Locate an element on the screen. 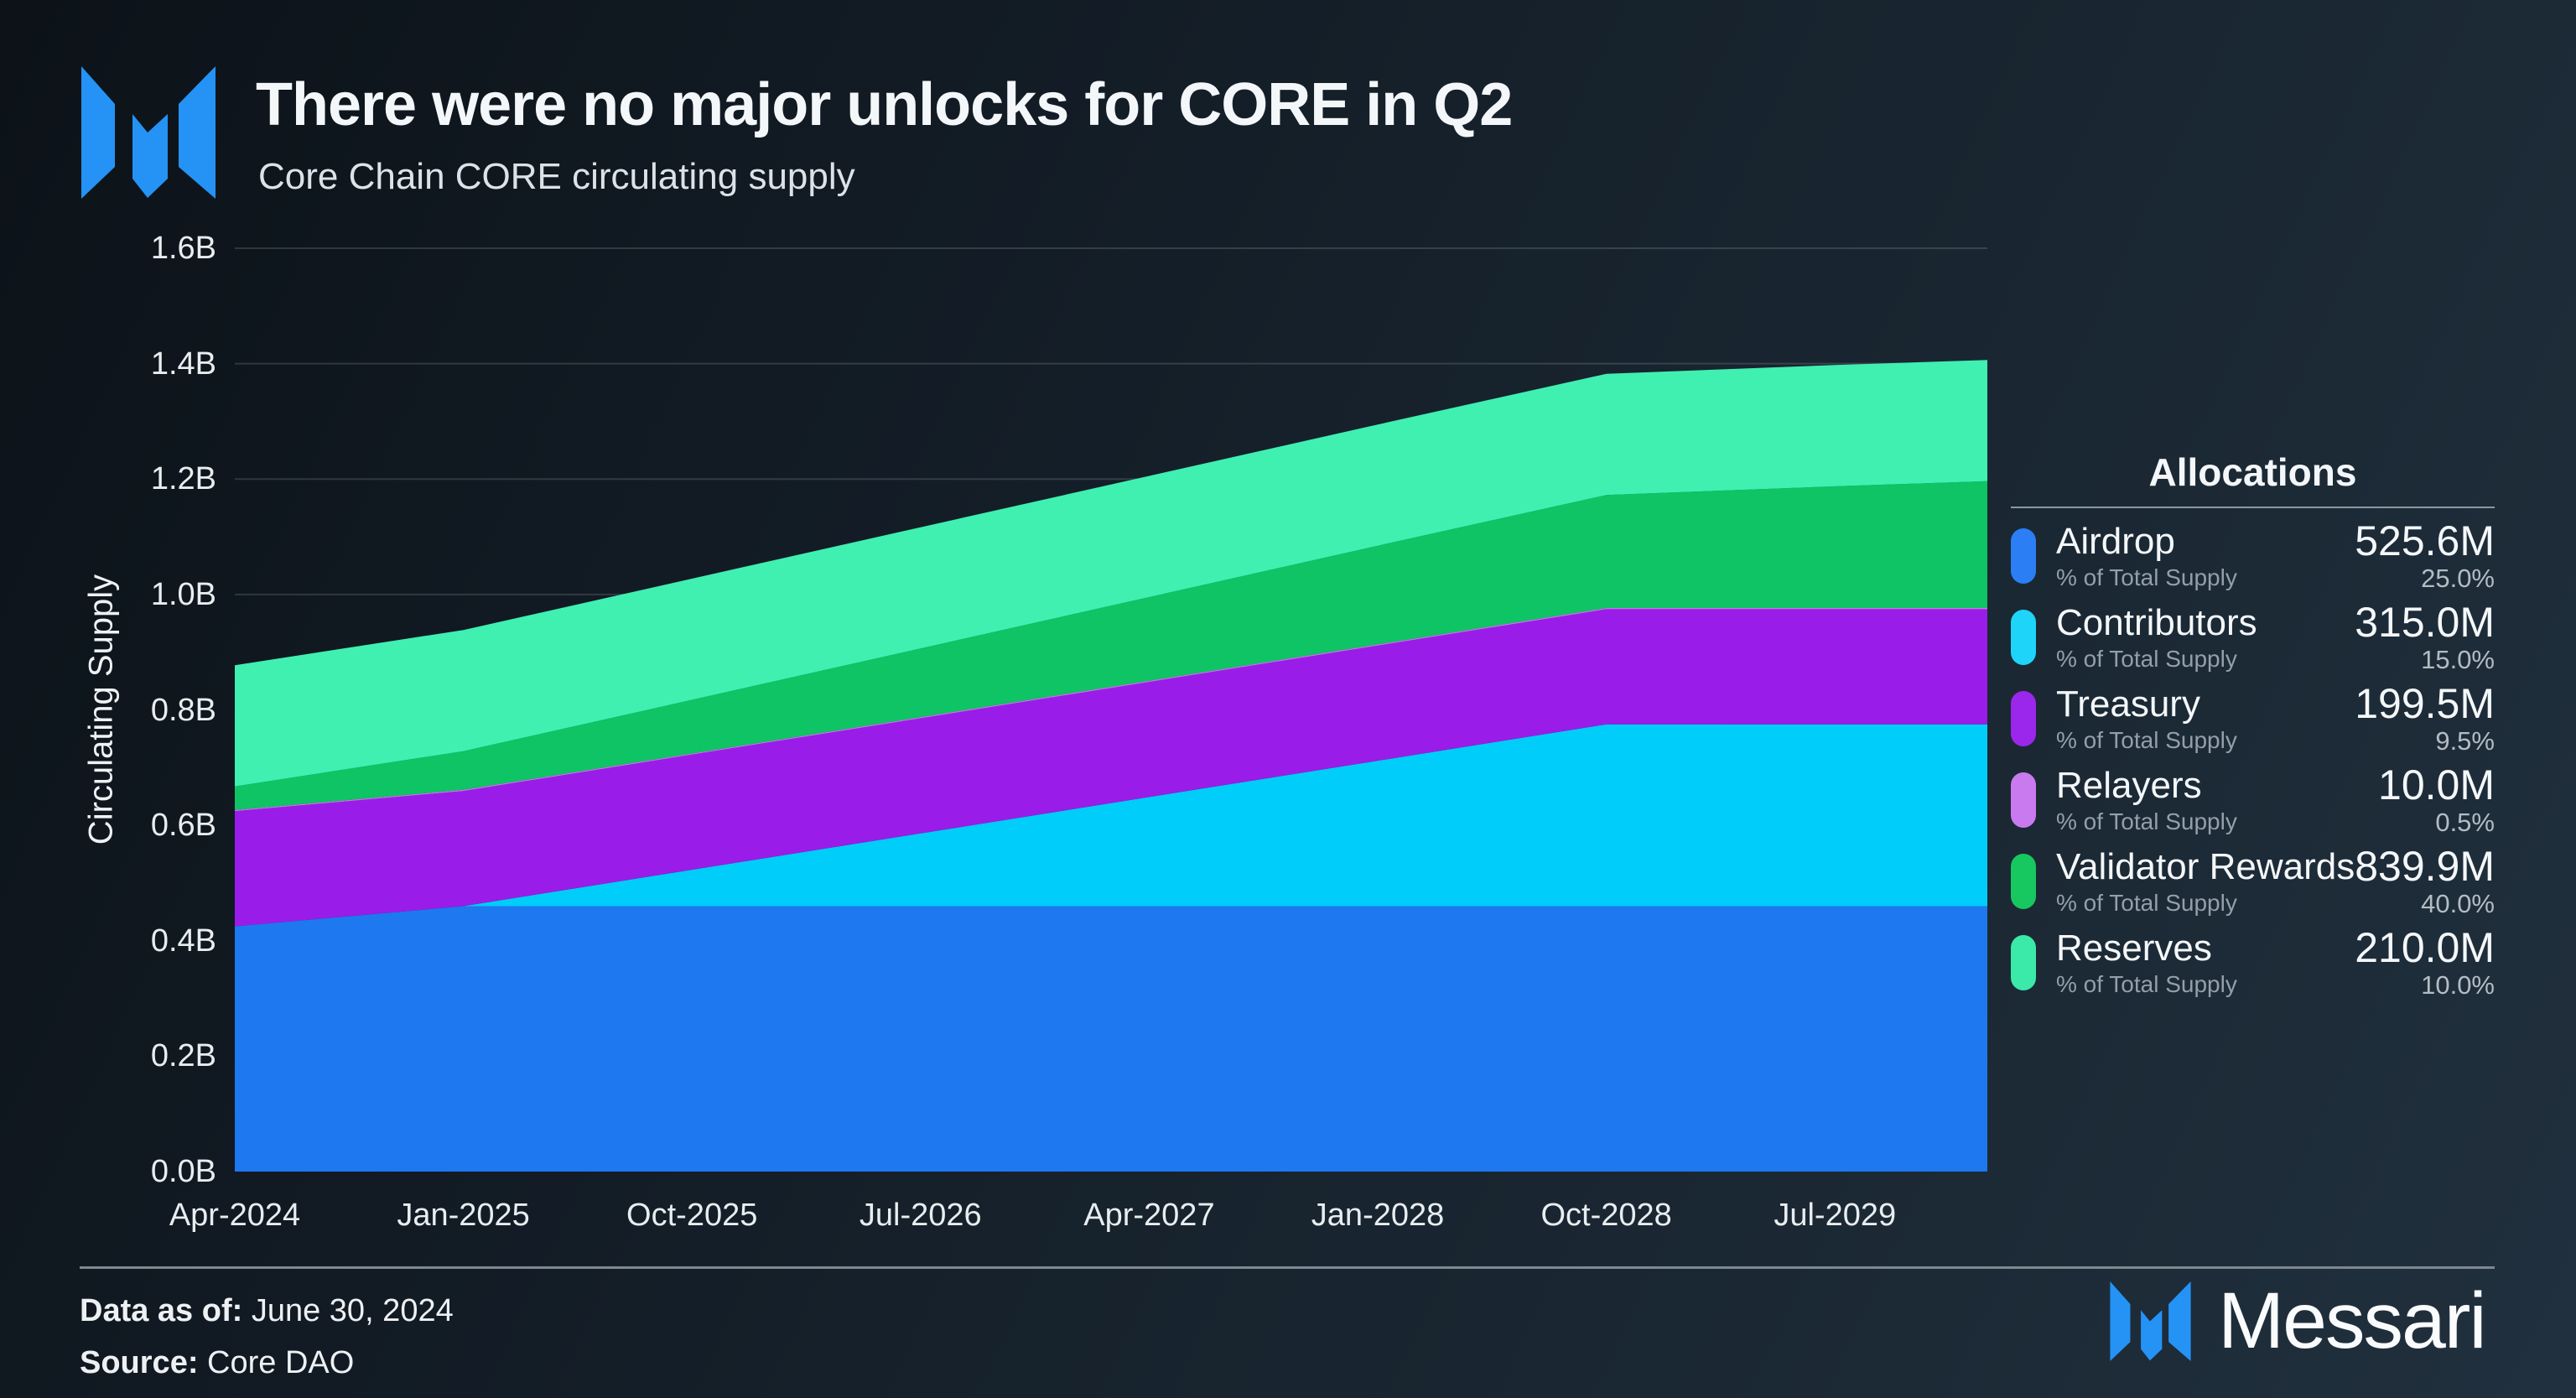 This screenshot has height=1398, width=2576. legend-value: 210.0M is located at coordinates (2425, 947).